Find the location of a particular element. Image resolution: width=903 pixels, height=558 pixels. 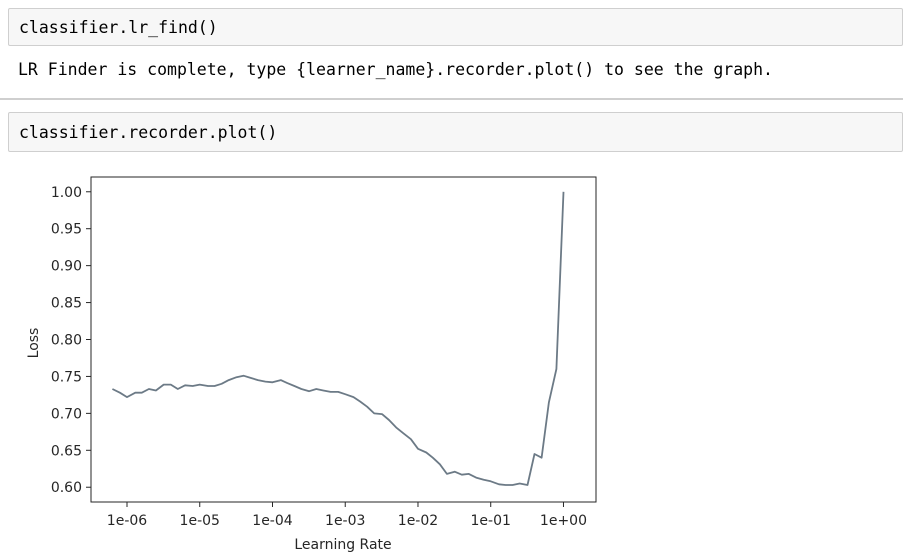

x-tick-label: 1e-05 is located at coordinates (200, 521).